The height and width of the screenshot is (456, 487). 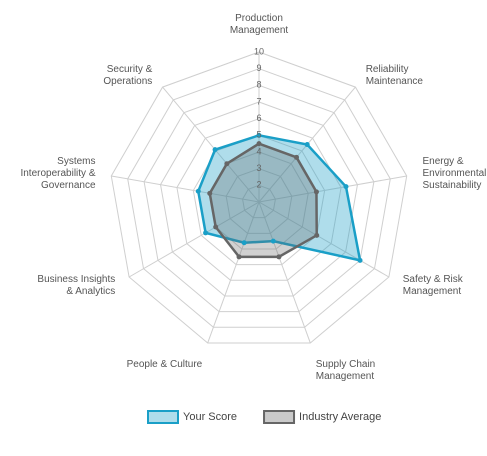 I want to click on tick-label: 3, so click(x=258, y=168).